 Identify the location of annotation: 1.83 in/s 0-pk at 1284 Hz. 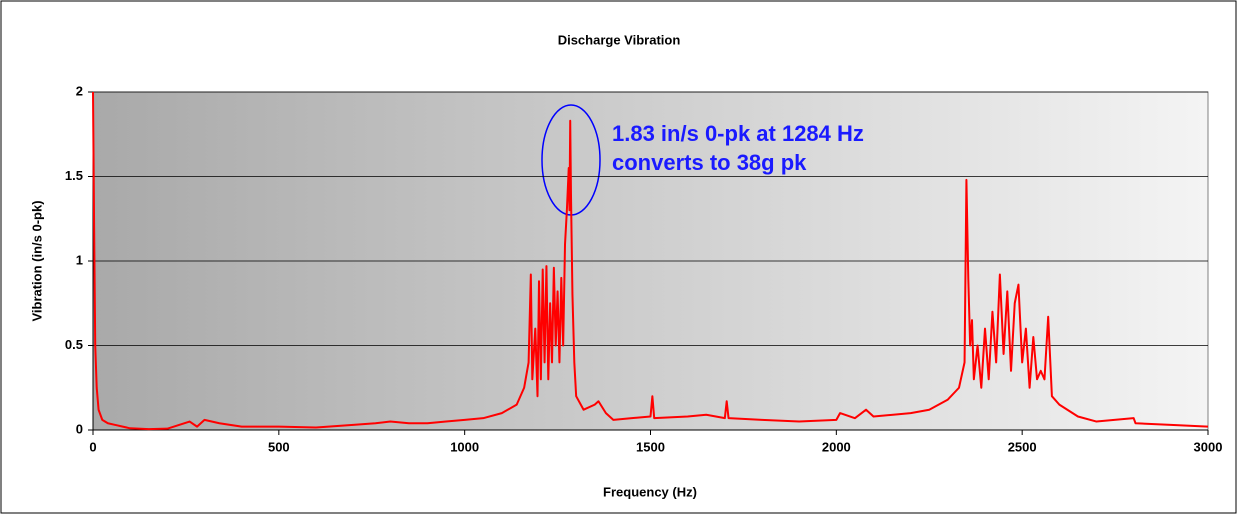
(738, 133).